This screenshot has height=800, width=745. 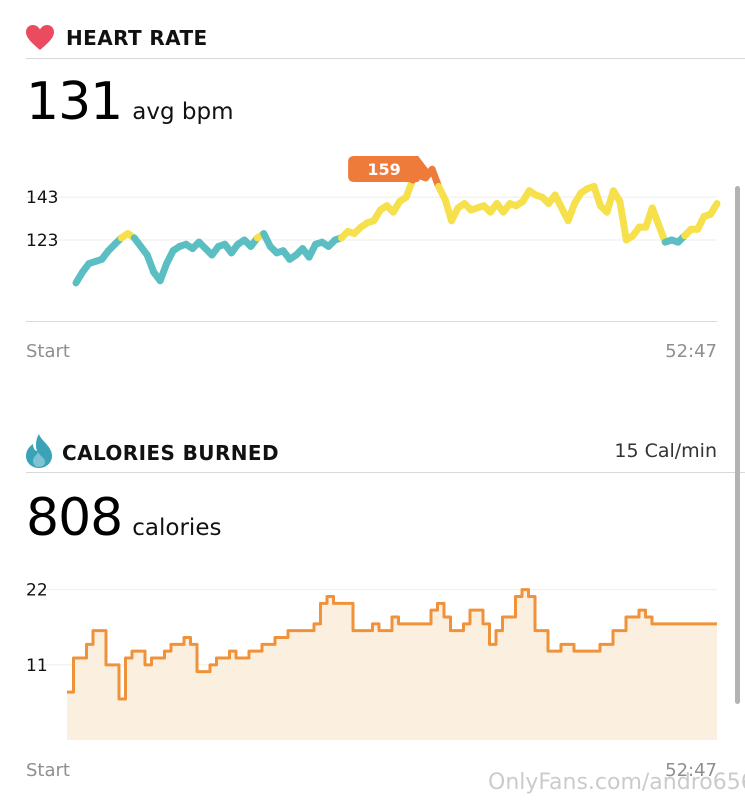 What do you see at coordinates (691, 351) in the screenshot?
I see `heart-rate-end-label: 52:47` at bounding box center [691, 351].